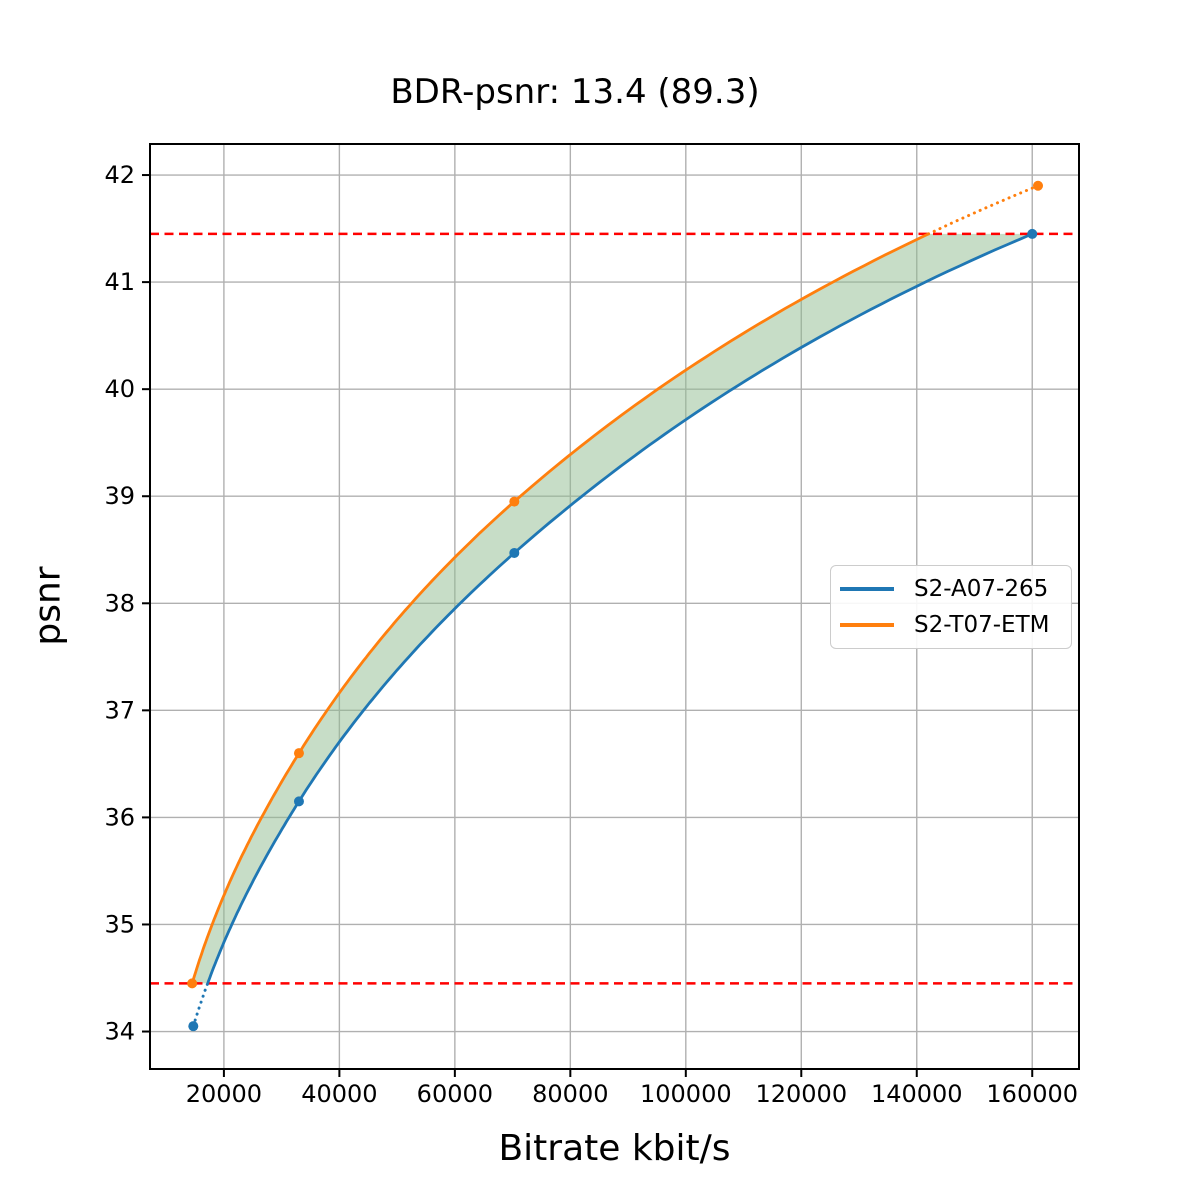  I want to click on y-tick-label: 38, so click(119, 603).